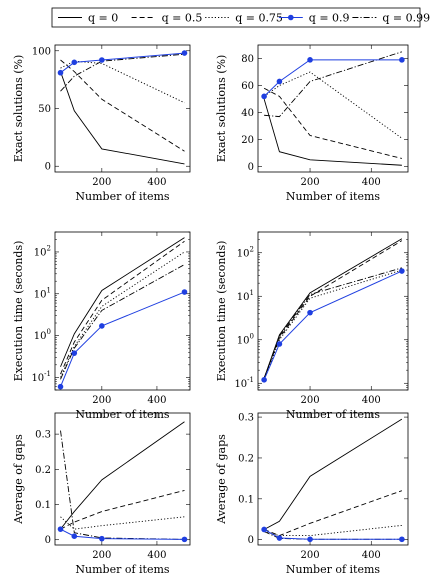 The width and height of the screenshot is (439, 584). I want to click on y-tick-label: 40, so click(247, 113).